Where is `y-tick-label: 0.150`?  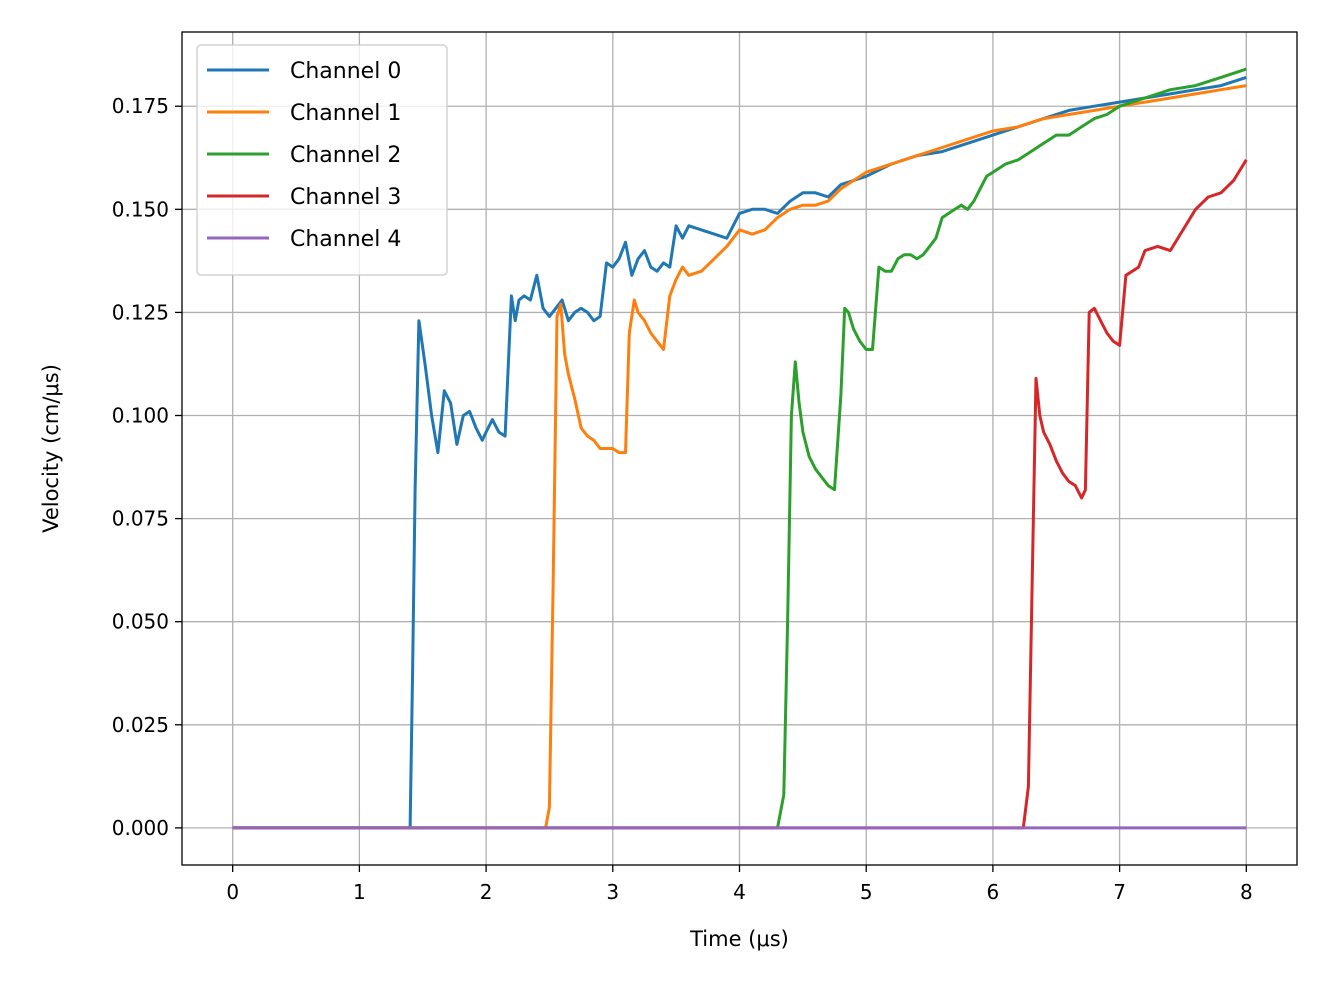
y-tick-label: 0.150 is located at coordinates (140, 209).